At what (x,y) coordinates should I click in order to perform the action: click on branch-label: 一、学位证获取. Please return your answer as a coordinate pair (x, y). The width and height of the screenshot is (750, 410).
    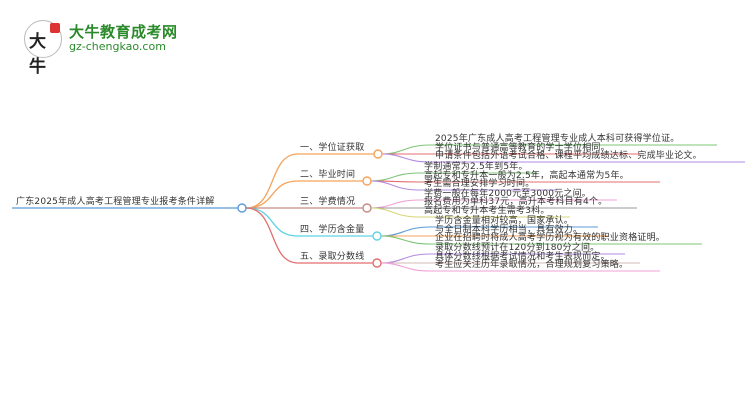
    Looking at the image, I should click on (332, 148).